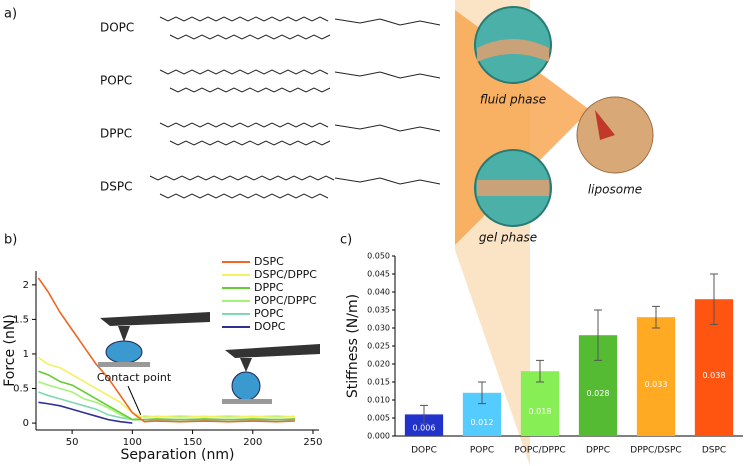 The image size is (749, 466). What do you see at coordinates (714, 375) in the screenshot?
I see `value-label: 0.038` at bounding box center [714, 375].